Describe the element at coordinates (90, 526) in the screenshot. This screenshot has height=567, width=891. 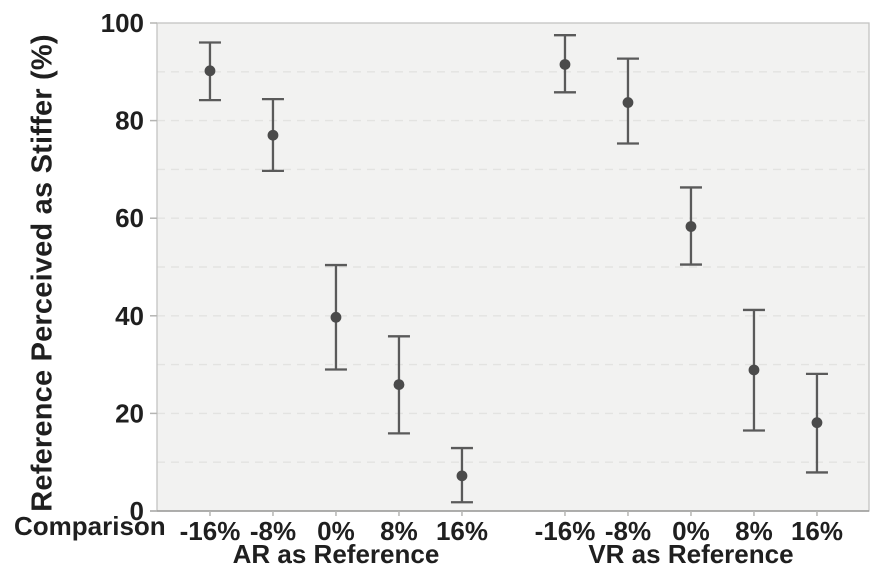
I see `x-axis-comparison-label: Comparison` at that location.